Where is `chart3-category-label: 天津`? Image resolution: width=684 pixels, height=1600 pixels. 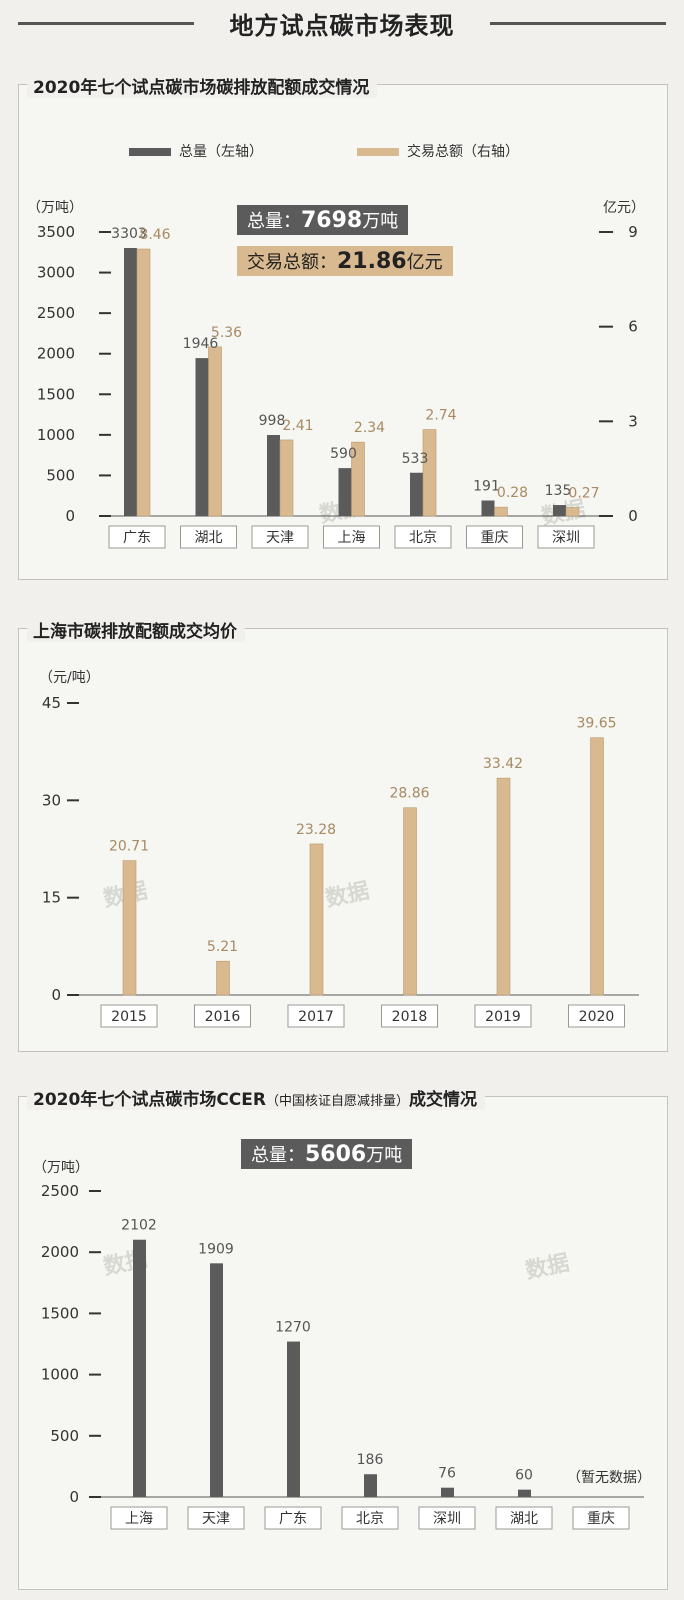
chart3-category-label: 天津 is located at coordinates (216, 1519).